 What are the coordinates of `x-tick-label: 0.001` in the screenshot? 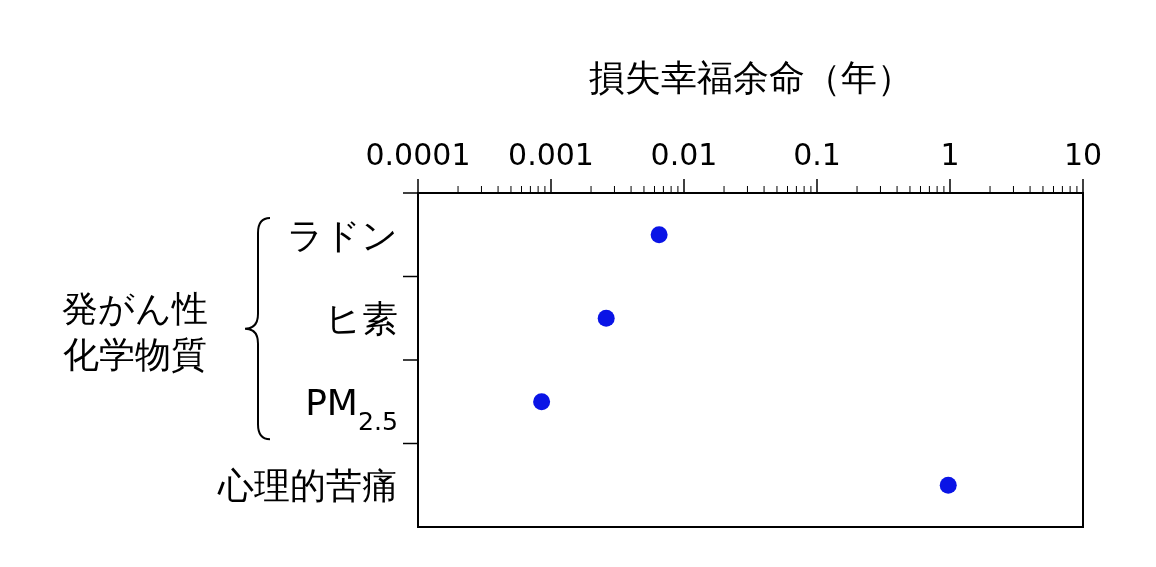 It's located at (551, 154).